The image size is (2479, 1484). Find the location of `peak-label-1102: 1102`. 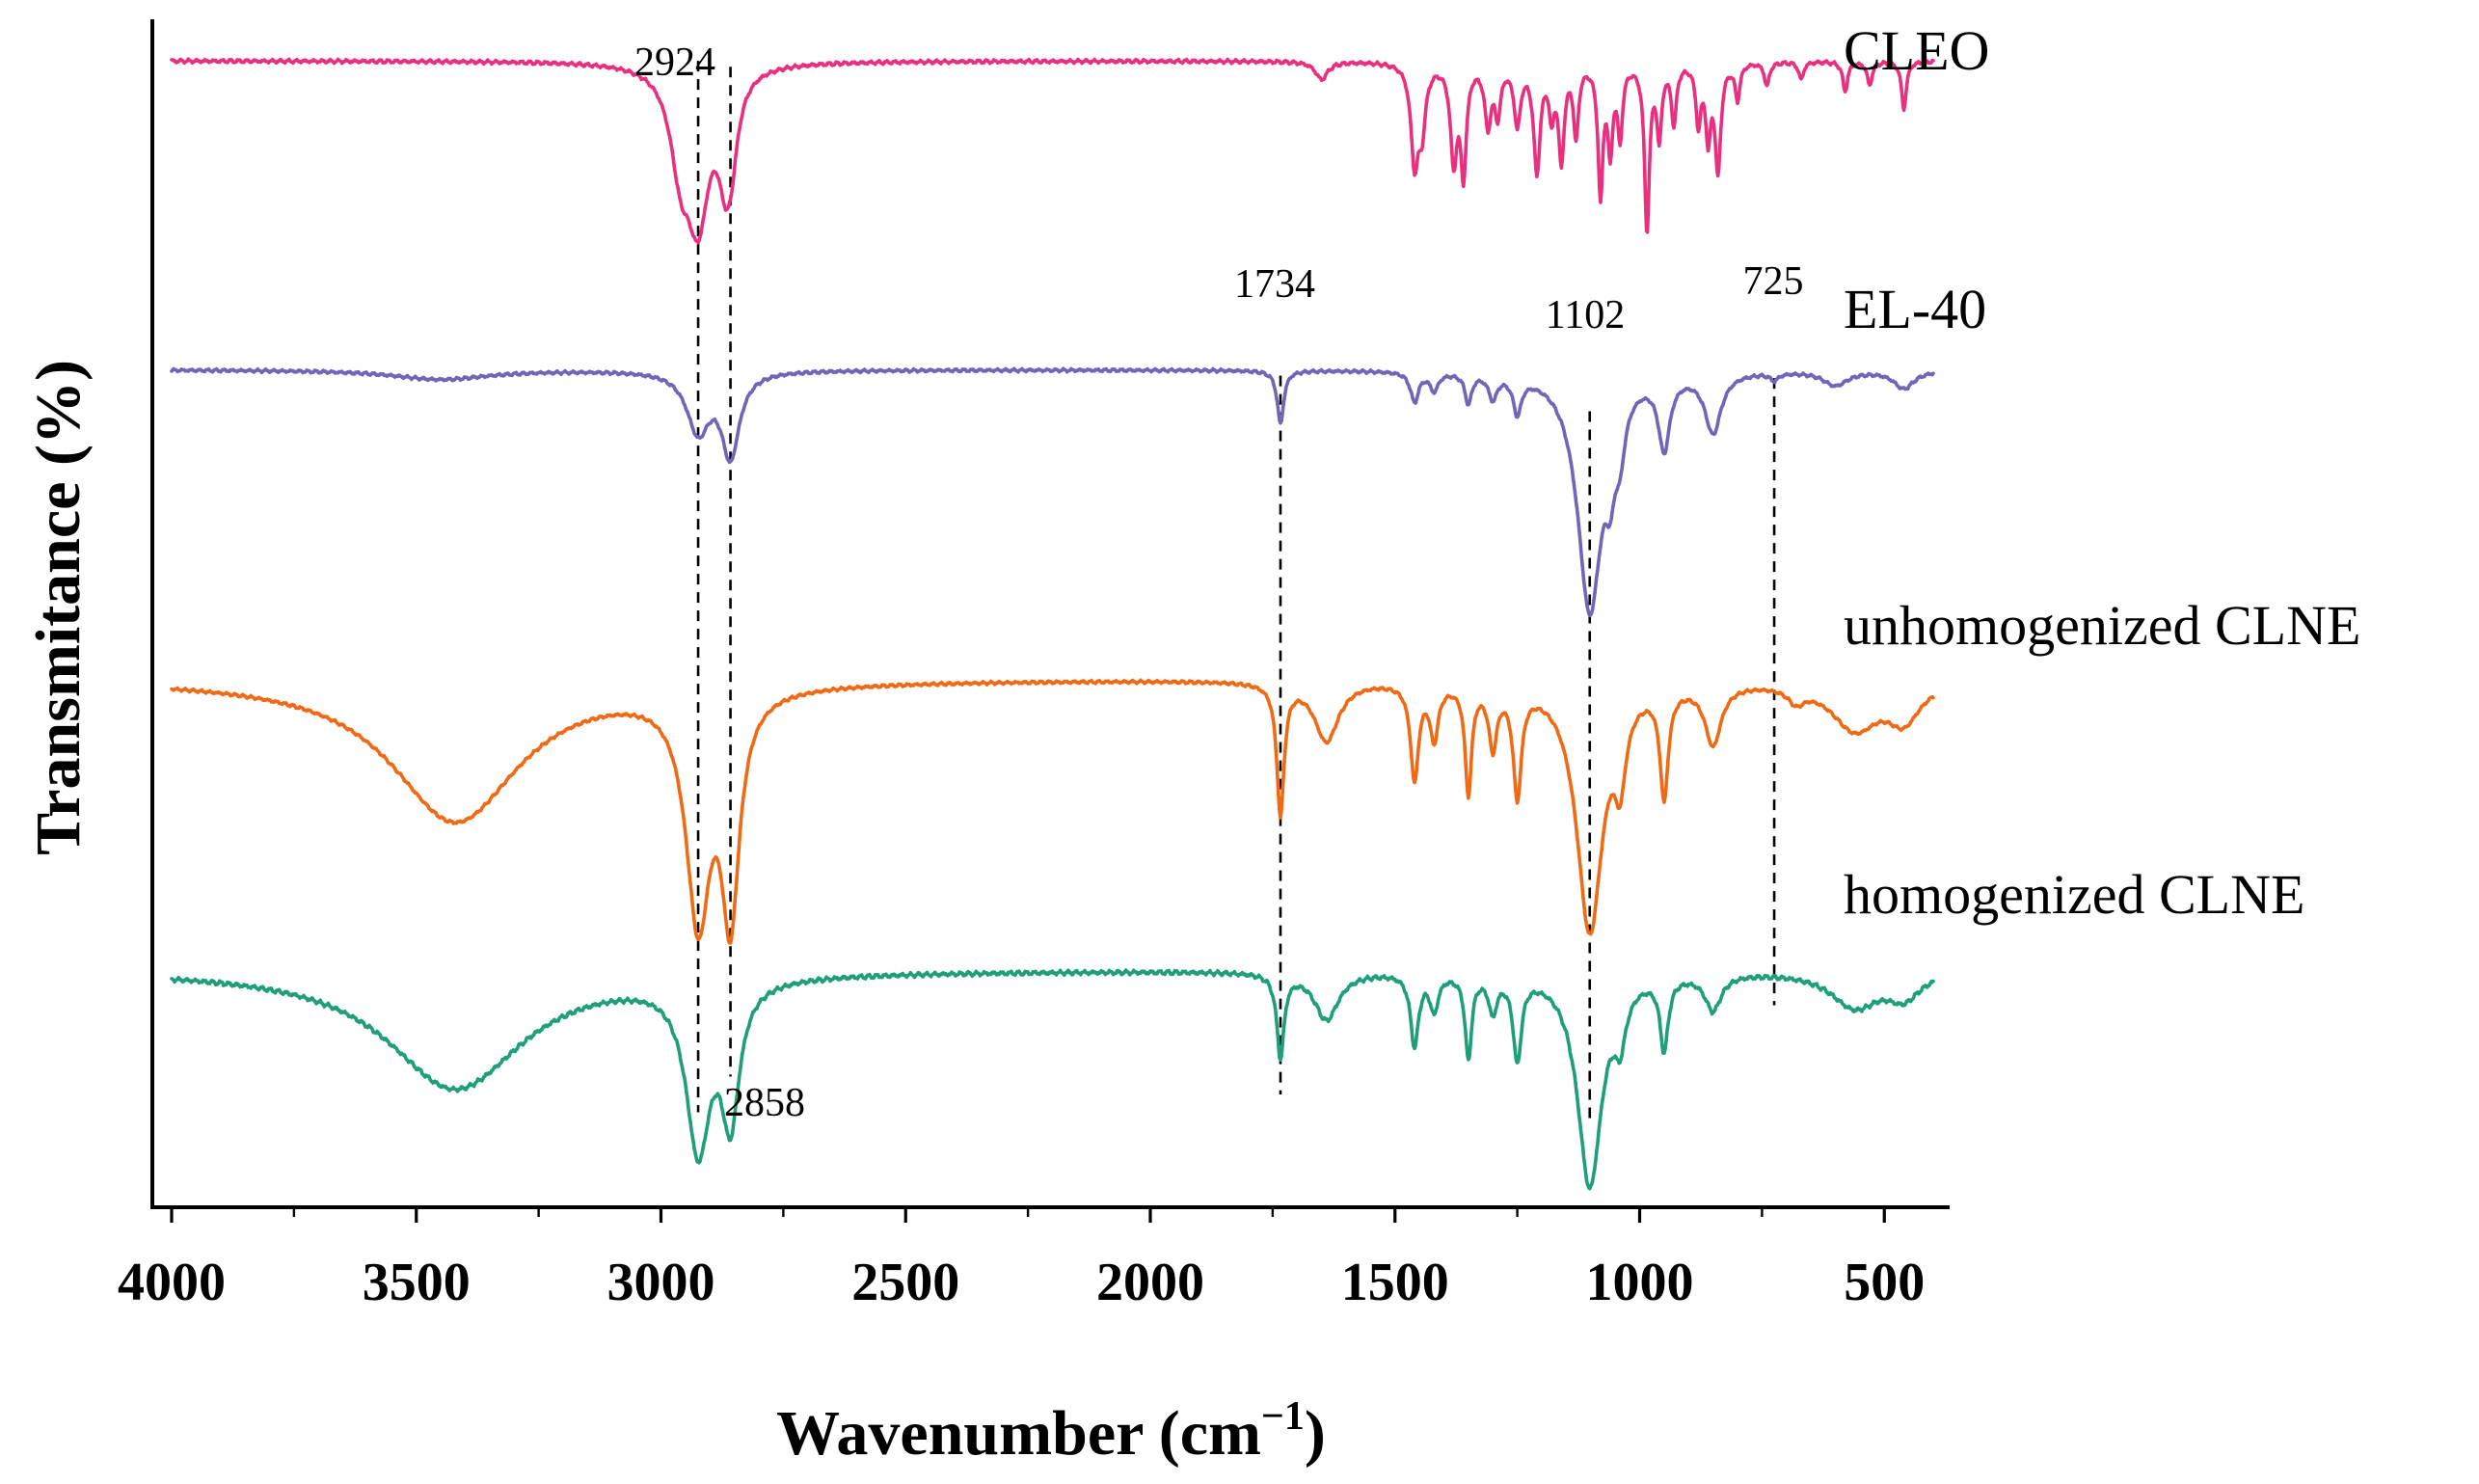

peak-label-1102: 1102 is located at coordinates (1585, 315).